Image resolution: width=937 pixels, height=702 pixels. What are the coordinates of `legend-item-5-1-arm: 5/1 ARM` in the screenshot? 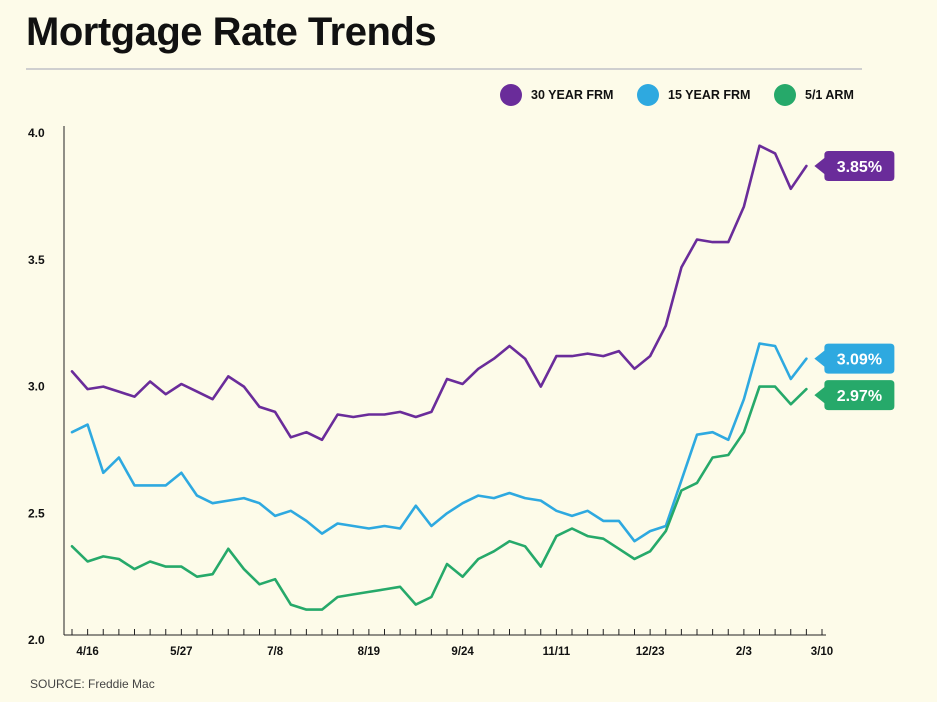 It's located at (814, 95).